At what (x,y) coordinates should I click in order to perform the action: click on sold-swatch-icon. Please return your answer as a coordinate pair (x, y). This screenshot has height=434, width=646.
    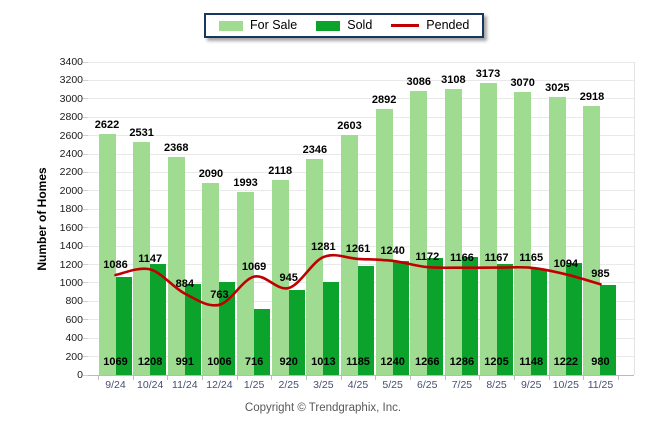
    Looking at the image, I should click on (328, 25).